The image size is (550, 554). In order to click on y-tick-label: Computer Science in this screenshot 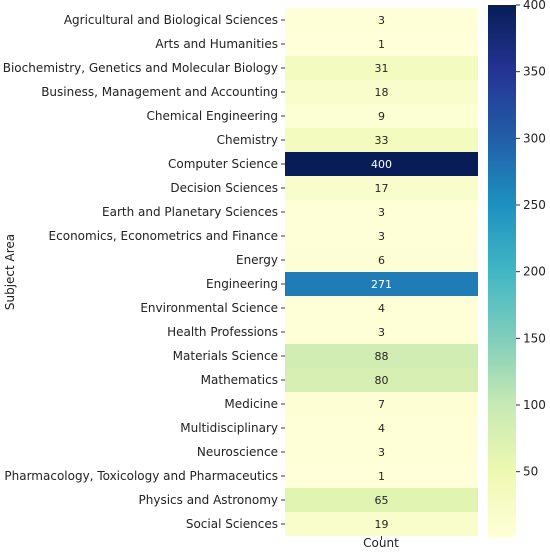, I will do `click(223, 164)`.